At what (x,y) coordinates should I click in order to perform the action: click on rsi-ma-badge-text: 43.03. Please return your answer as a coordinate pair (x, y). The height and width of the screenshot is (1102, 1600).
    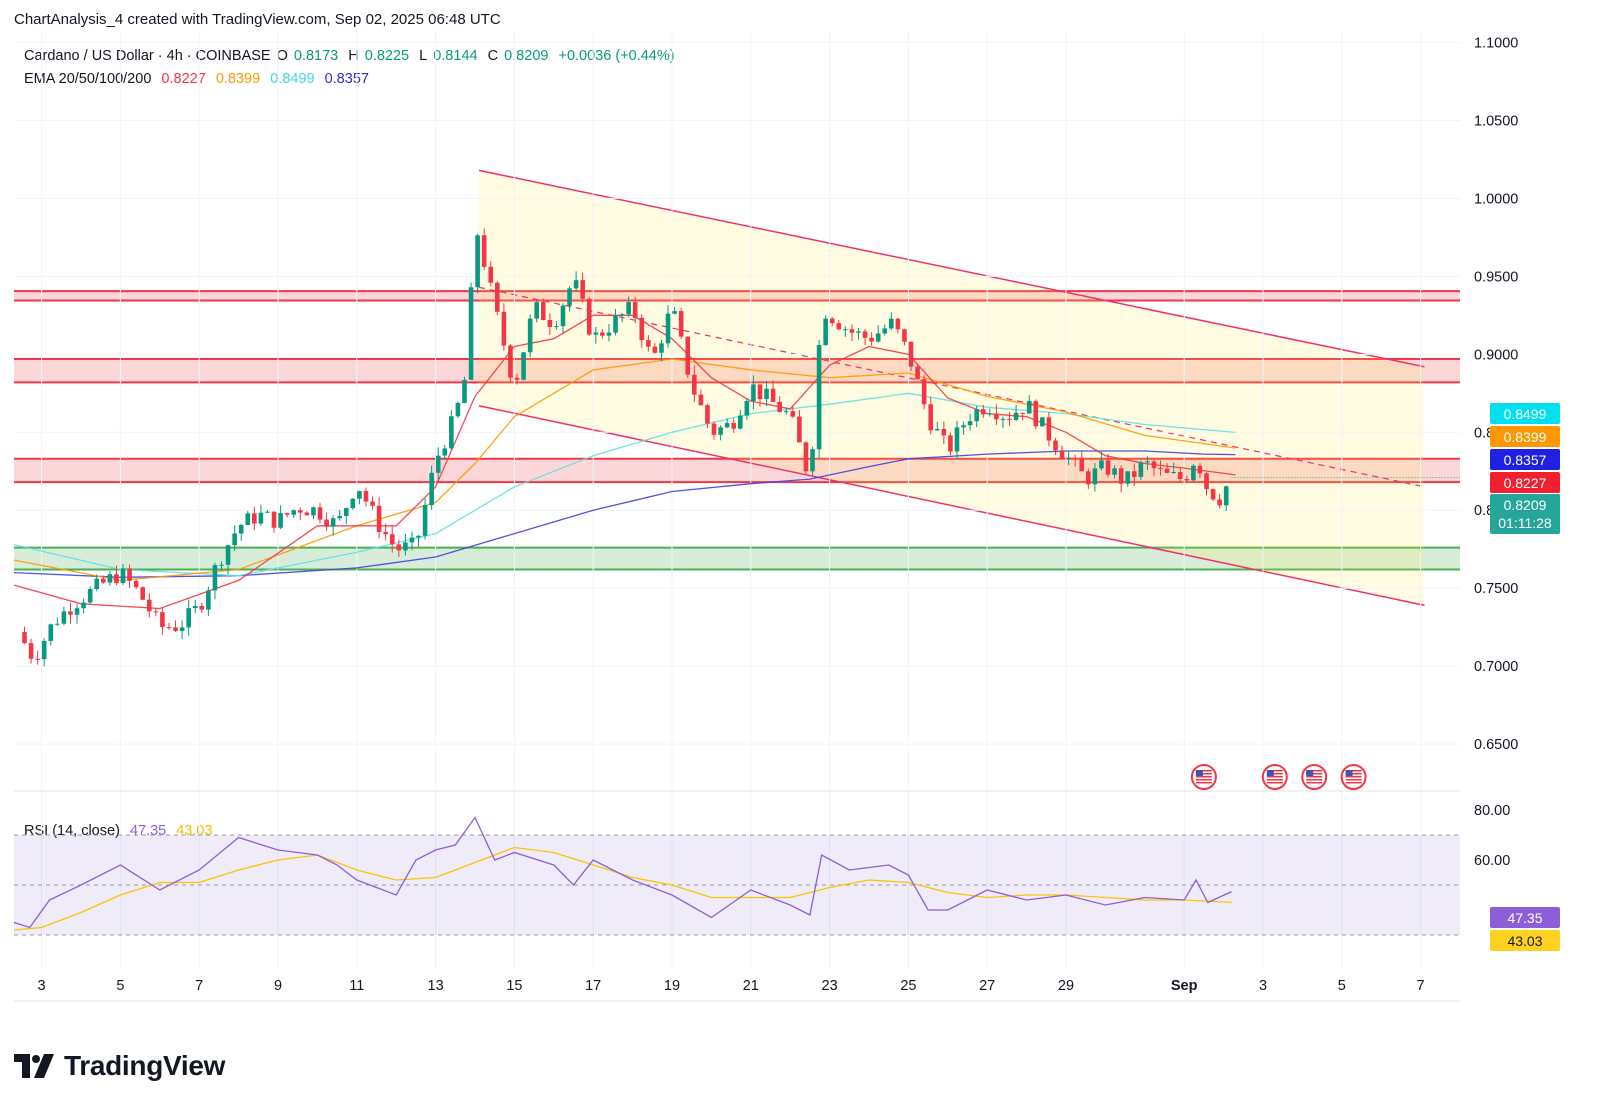
    Looking at the image, I should click on (1524, 941).